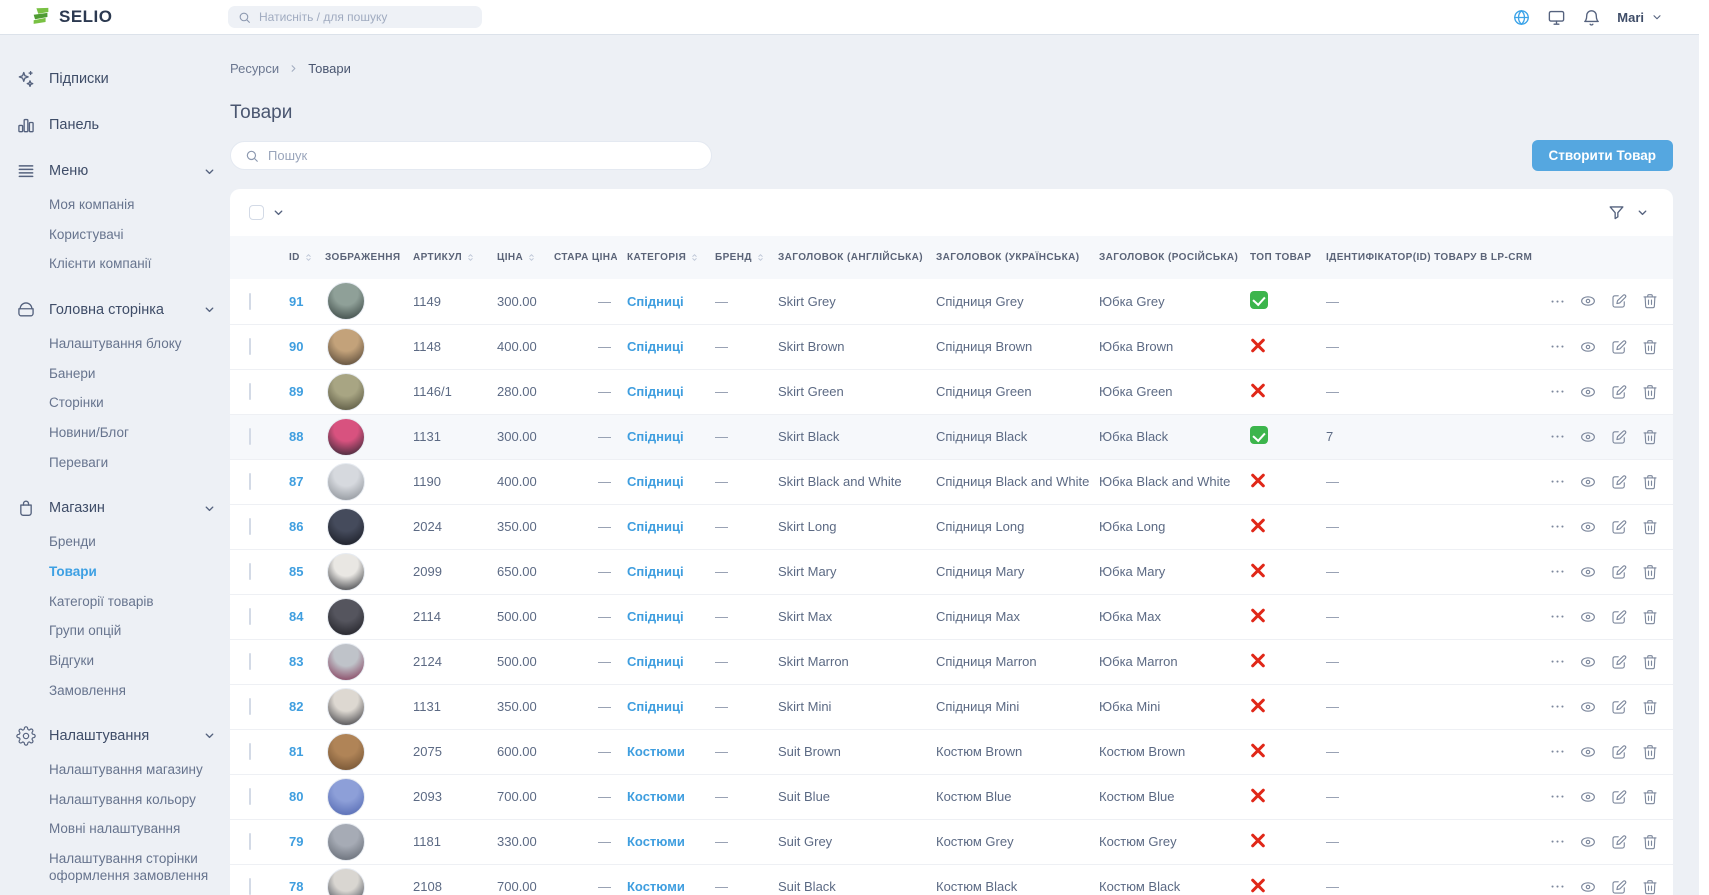 This screenshot has height=895, width=1709. I want to click on column-header-price: ЦІНА, so click(515, 257).